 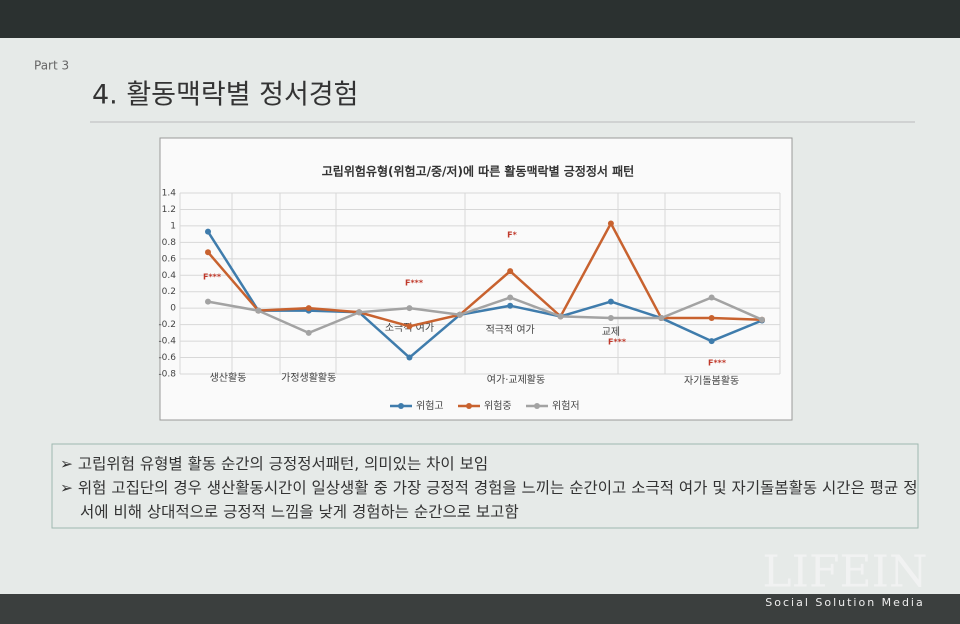 I want to click on bullet-box, so click(x=485, y=486).